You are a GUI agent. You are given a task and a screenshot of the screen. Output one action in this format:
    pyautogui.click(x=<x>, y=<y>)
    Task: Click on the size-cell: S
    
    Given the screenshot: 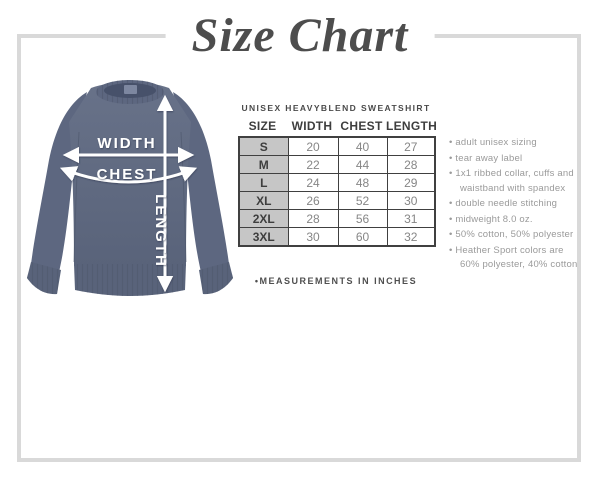 What is the action you would take?
    pyautogui.click(x=263, y=146)
    